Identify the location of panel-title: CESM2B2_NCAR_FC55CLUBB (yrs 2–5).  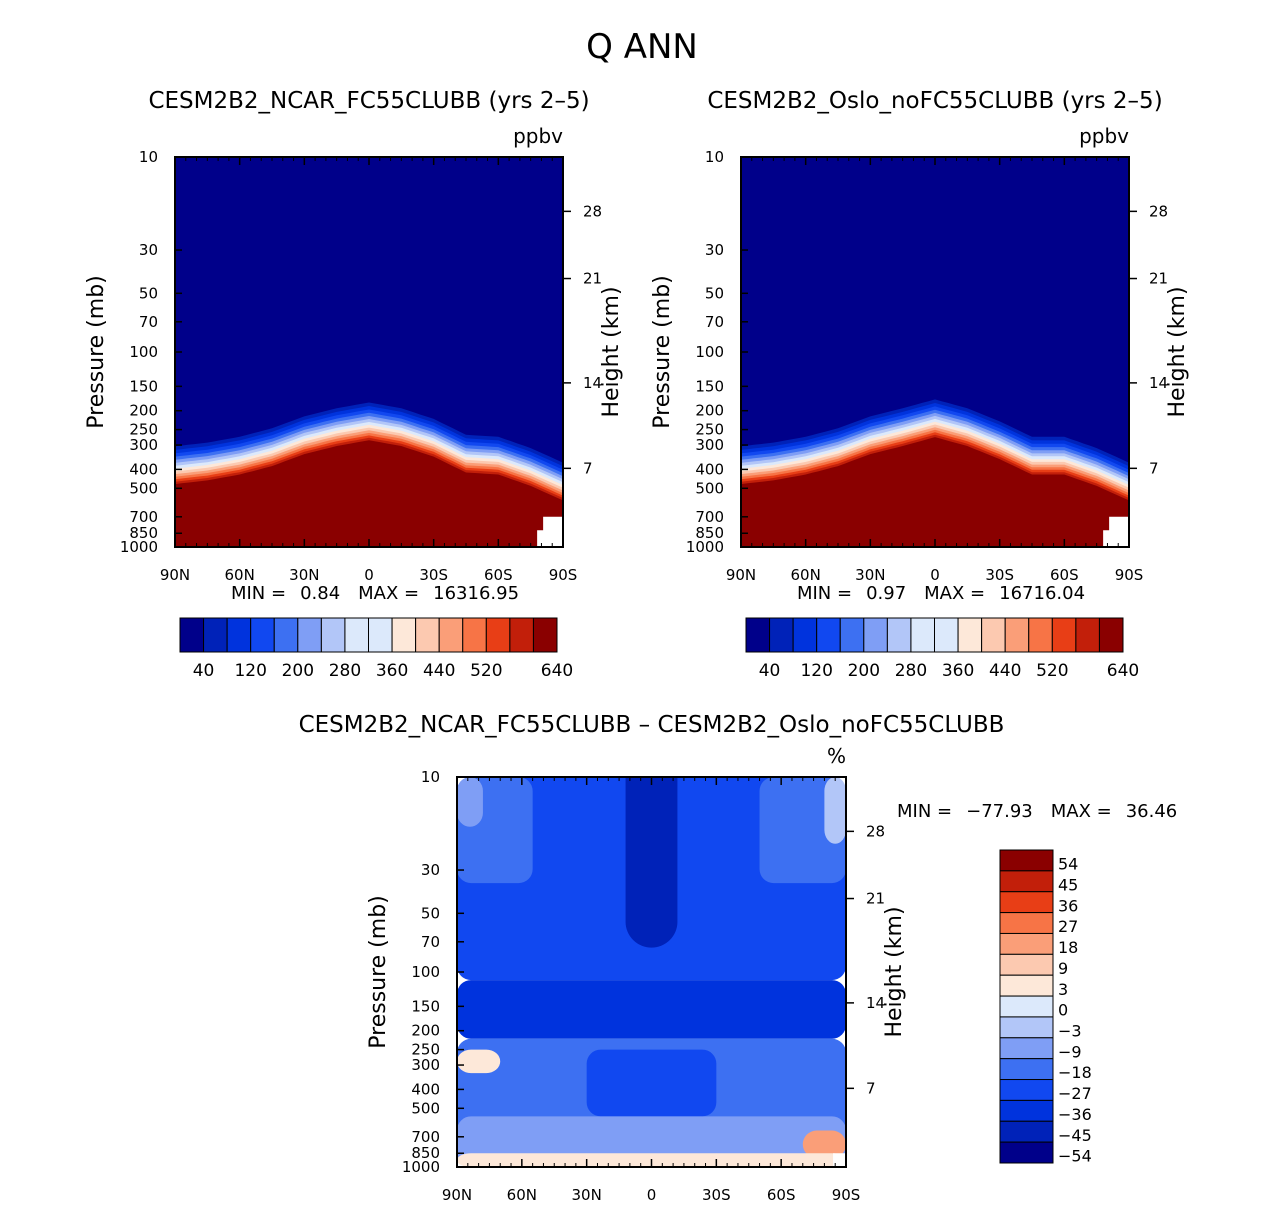
(368, 101).